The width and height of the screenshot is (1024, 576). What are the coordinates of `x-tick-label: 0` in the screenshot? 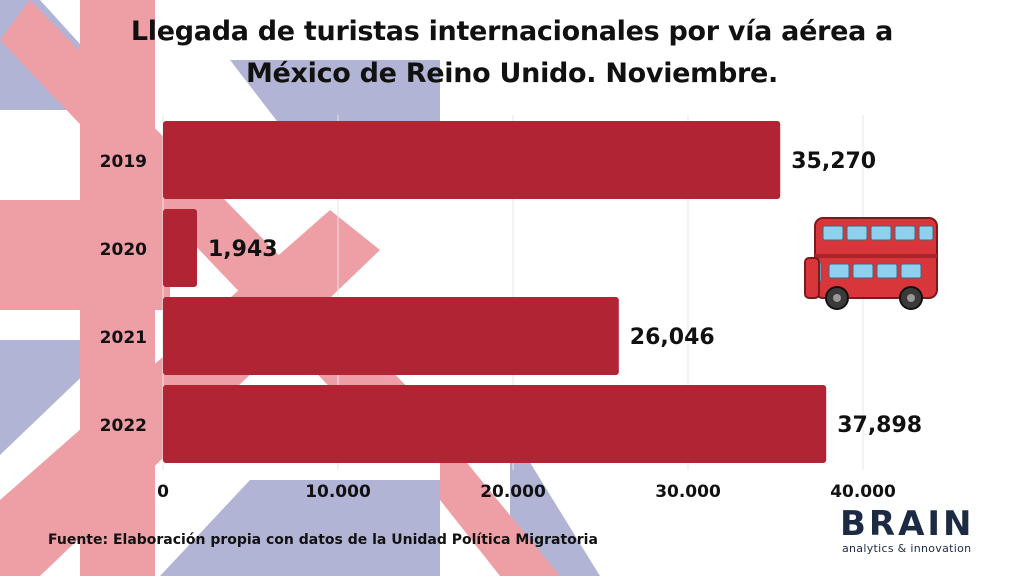 It's located at (163, 492).